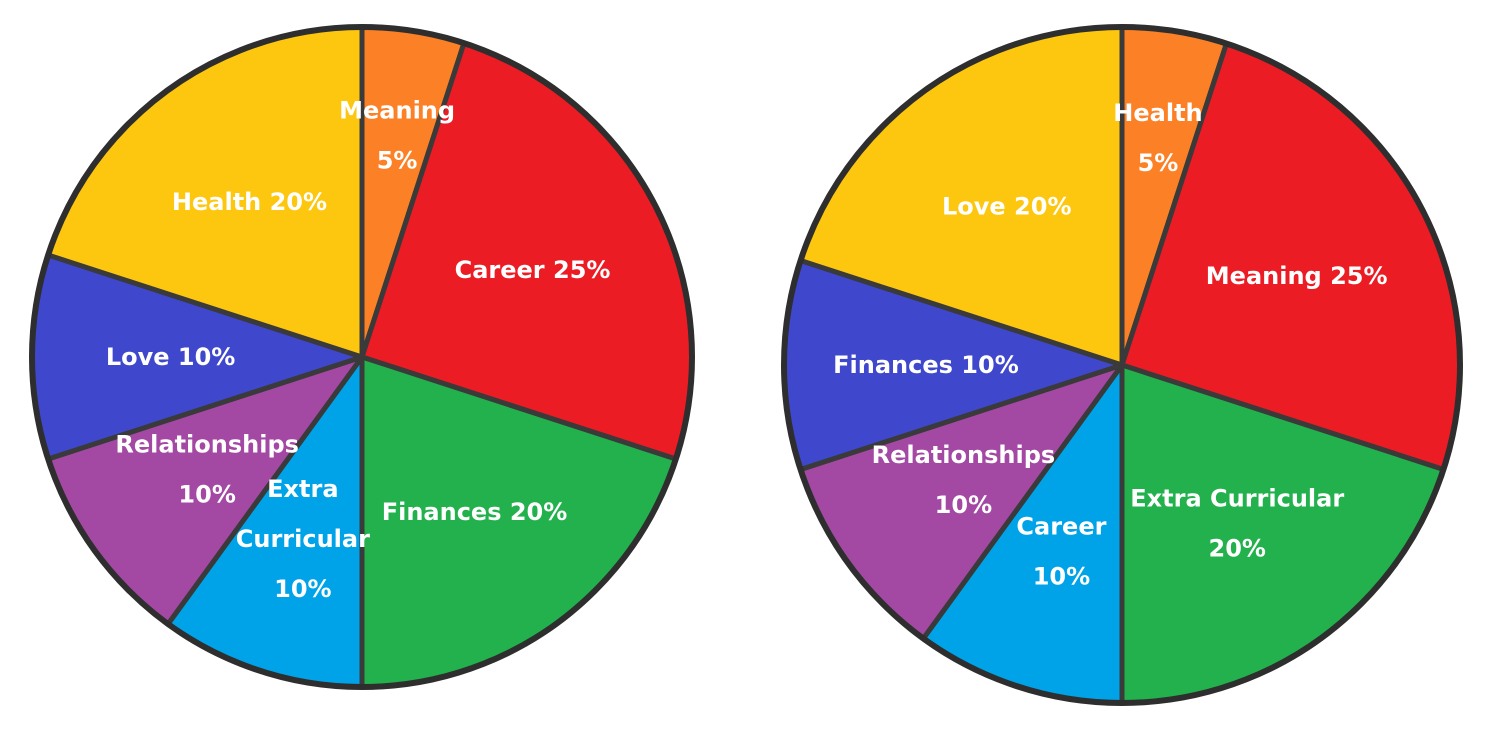 The height and width of the screenshot is (741, 1491). Describe the element at coordinates (1157, 113) in the screenshot. I see `slice-label-line: Health` at that location.